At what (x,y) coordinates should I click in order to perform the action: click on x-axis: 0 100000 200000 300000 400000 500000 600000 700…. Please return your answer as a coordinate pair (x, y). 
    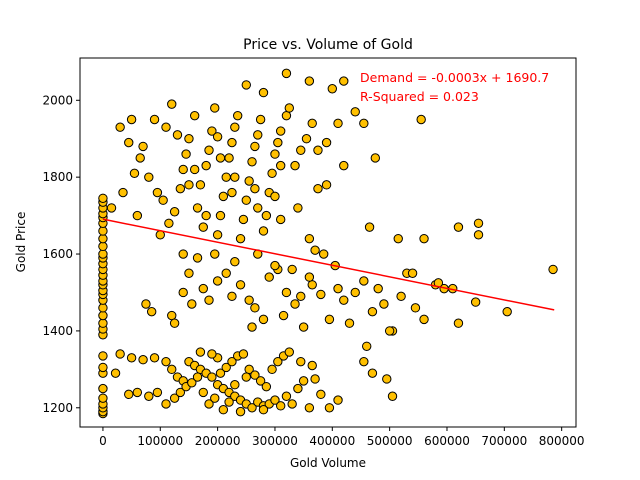
    Looking at the image, I should click on (342, 437).